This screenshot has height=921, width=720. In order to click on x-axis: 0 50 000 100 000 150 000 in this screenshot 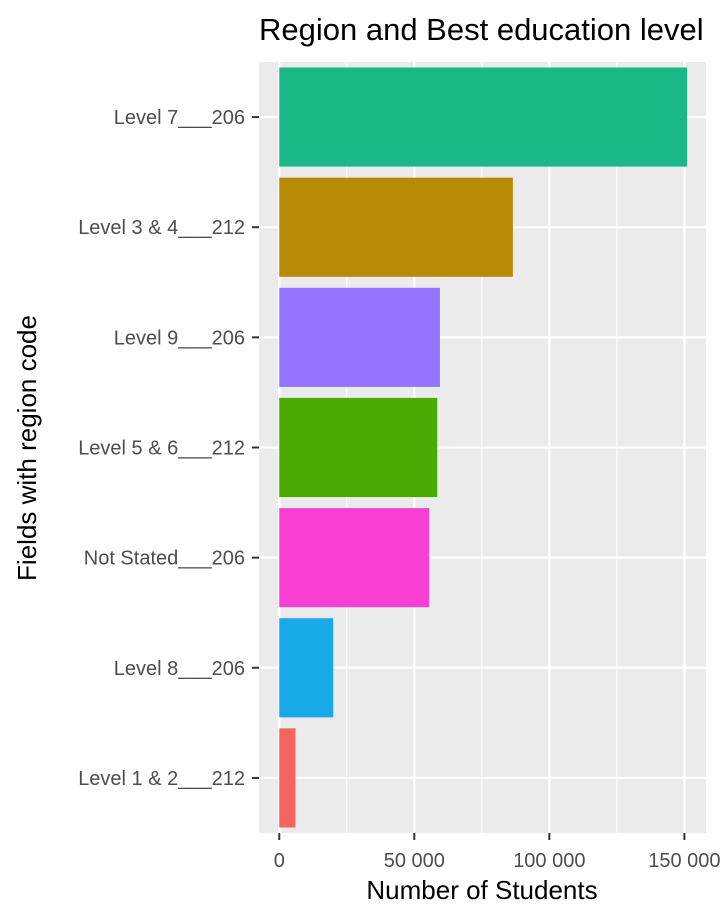, I will do `click(497, 852)`.